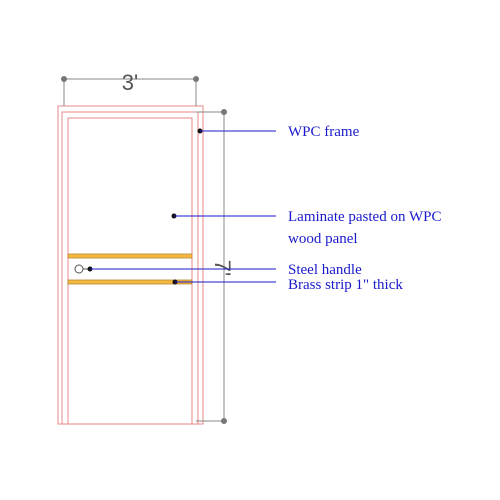 Image resolution: width=500 pixels, height=500 pixels. What do you see at coordinates (224, 112) in the screenshot?
I see `height-dimension-dot-top` at bounding box center [224, 112].